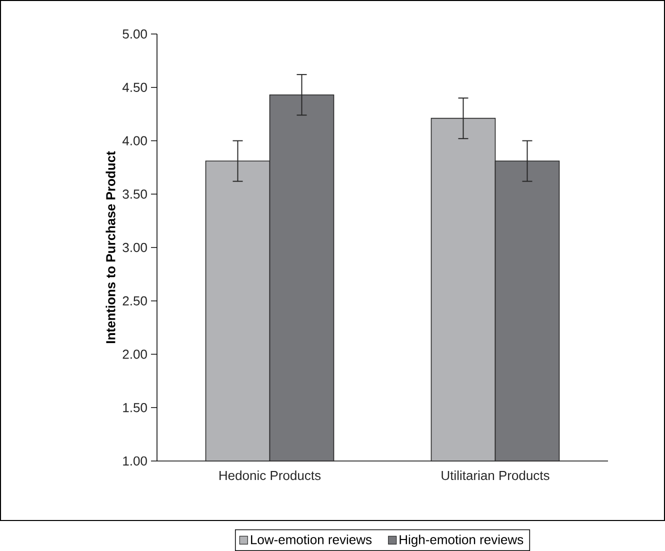 The image size is (665, 551). Describe the element at coordinates (111, 247) in the screenshot. I see `y-axis-title: Intentions to Purchase Product` at that location.